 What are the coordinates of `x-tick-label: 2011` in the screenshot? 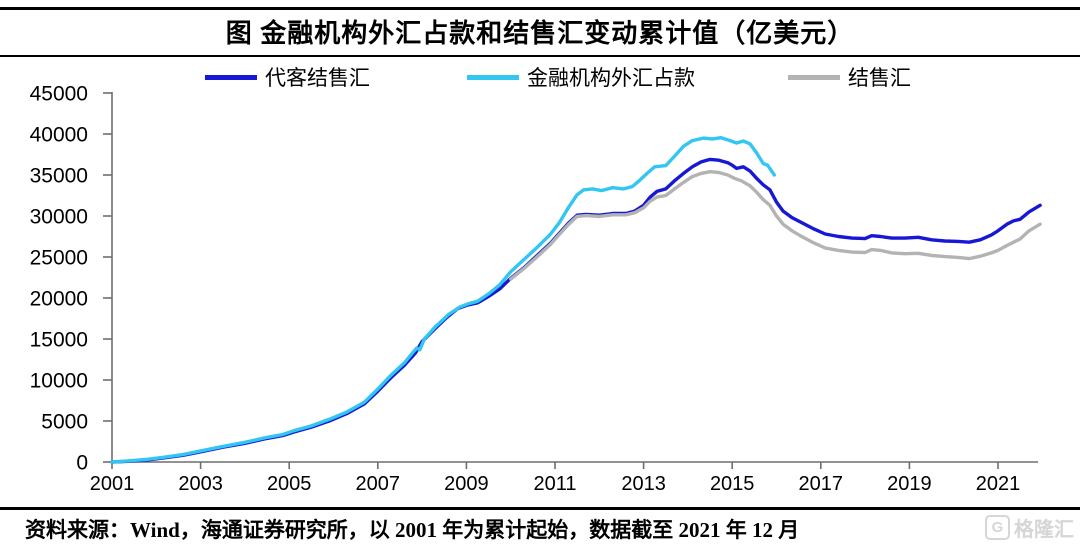 It's located at (554, 484).